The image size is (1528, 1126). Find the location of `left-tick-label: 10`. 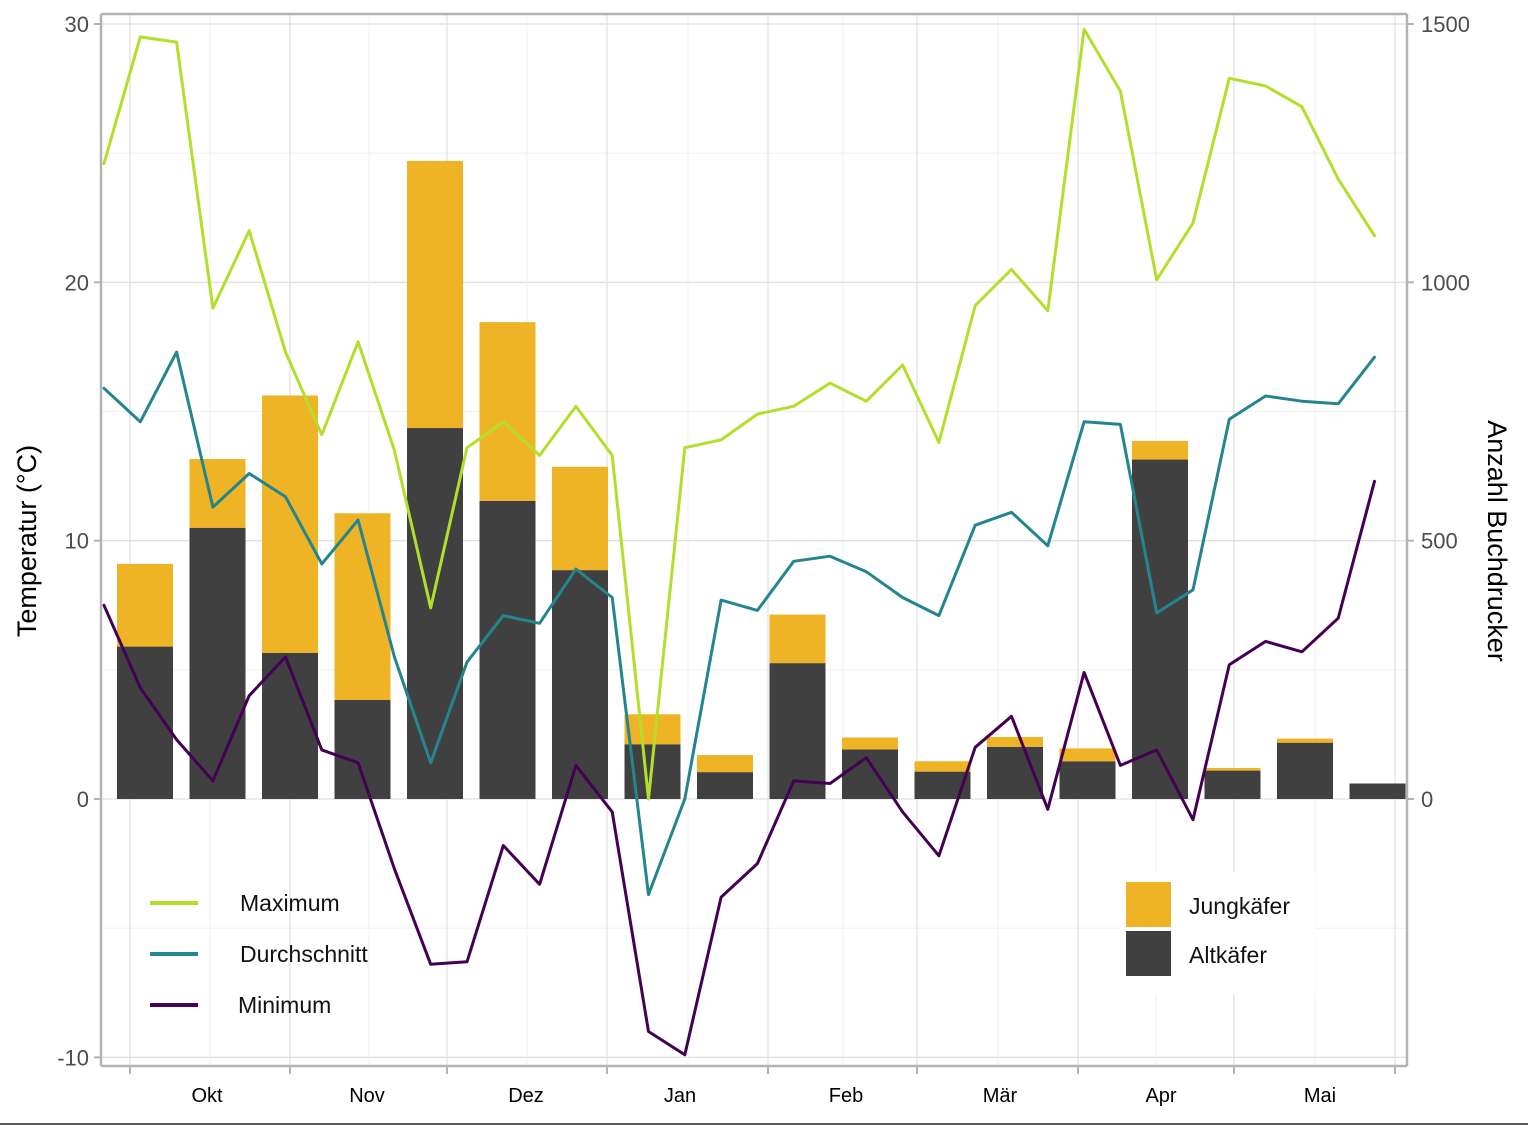

left-tick-label: 10 is located at coordinates (77, 541).